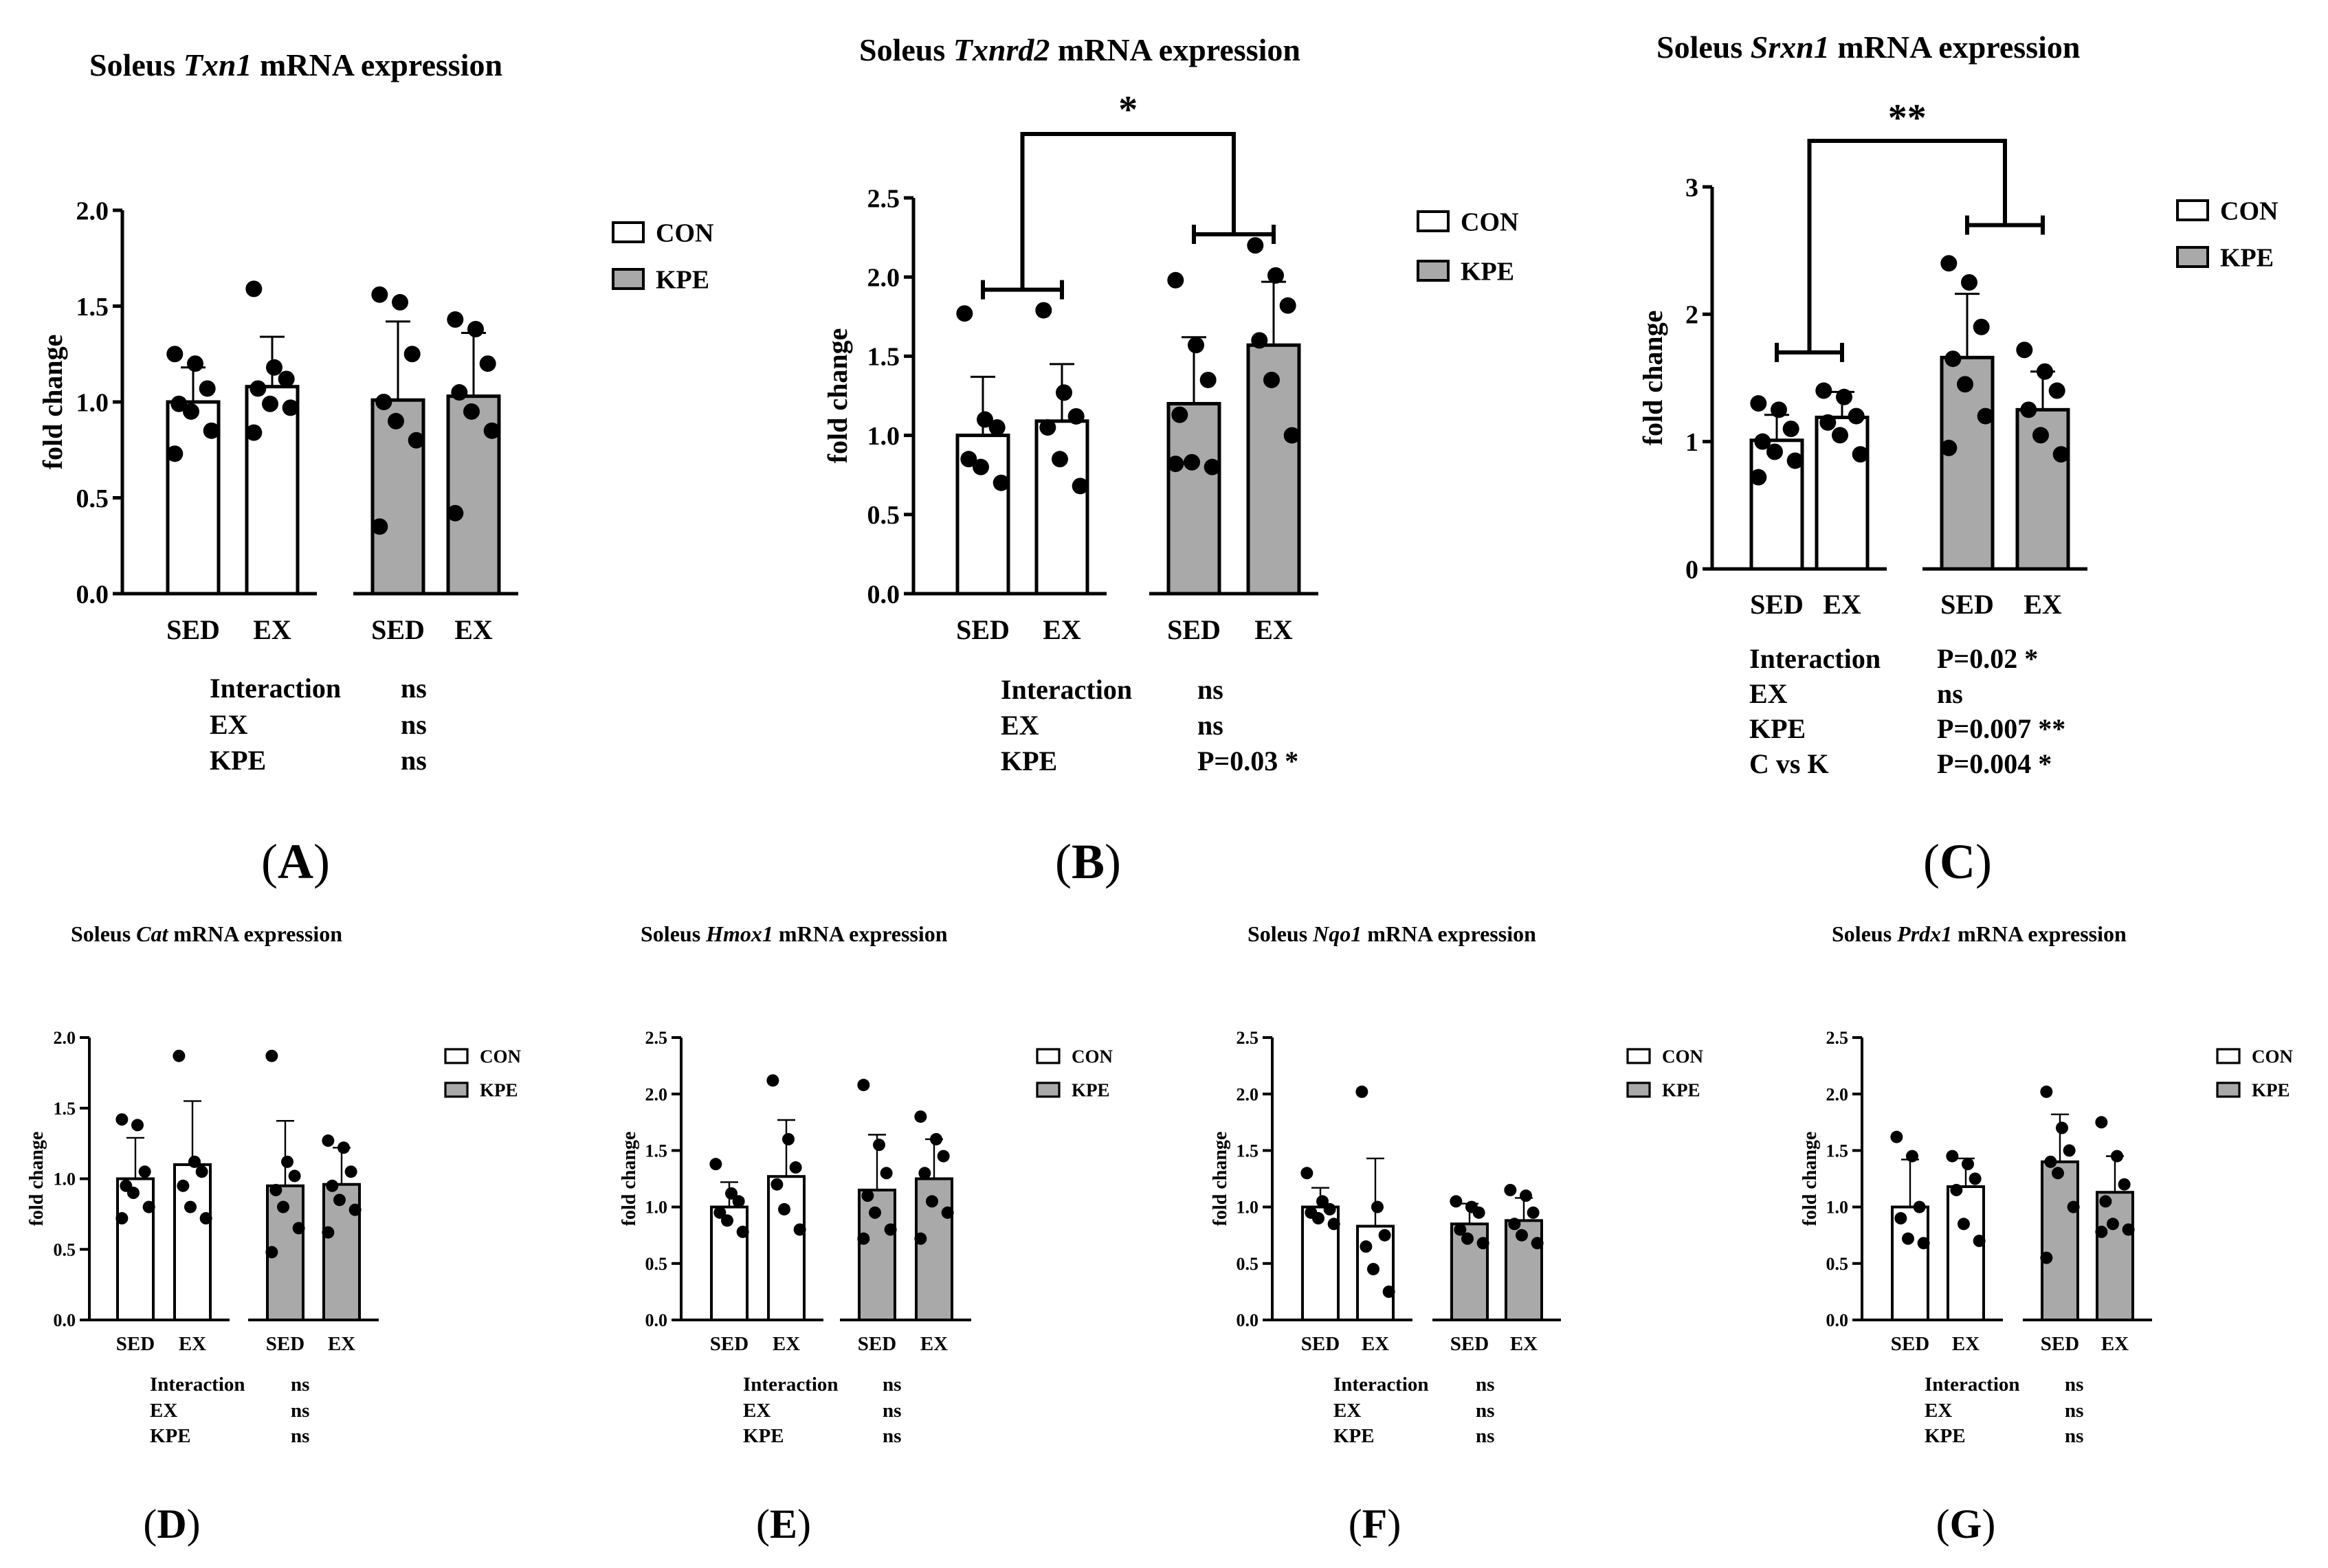  Describe the element at coordinates (1987, 658) in the screenshot. I see `stat-value: P=0.02 *` at that location.